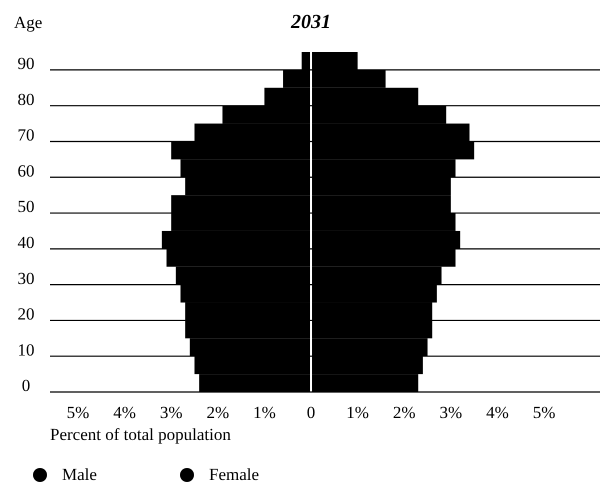  I want to click on y-tick-label: 80, so click(26, 99).